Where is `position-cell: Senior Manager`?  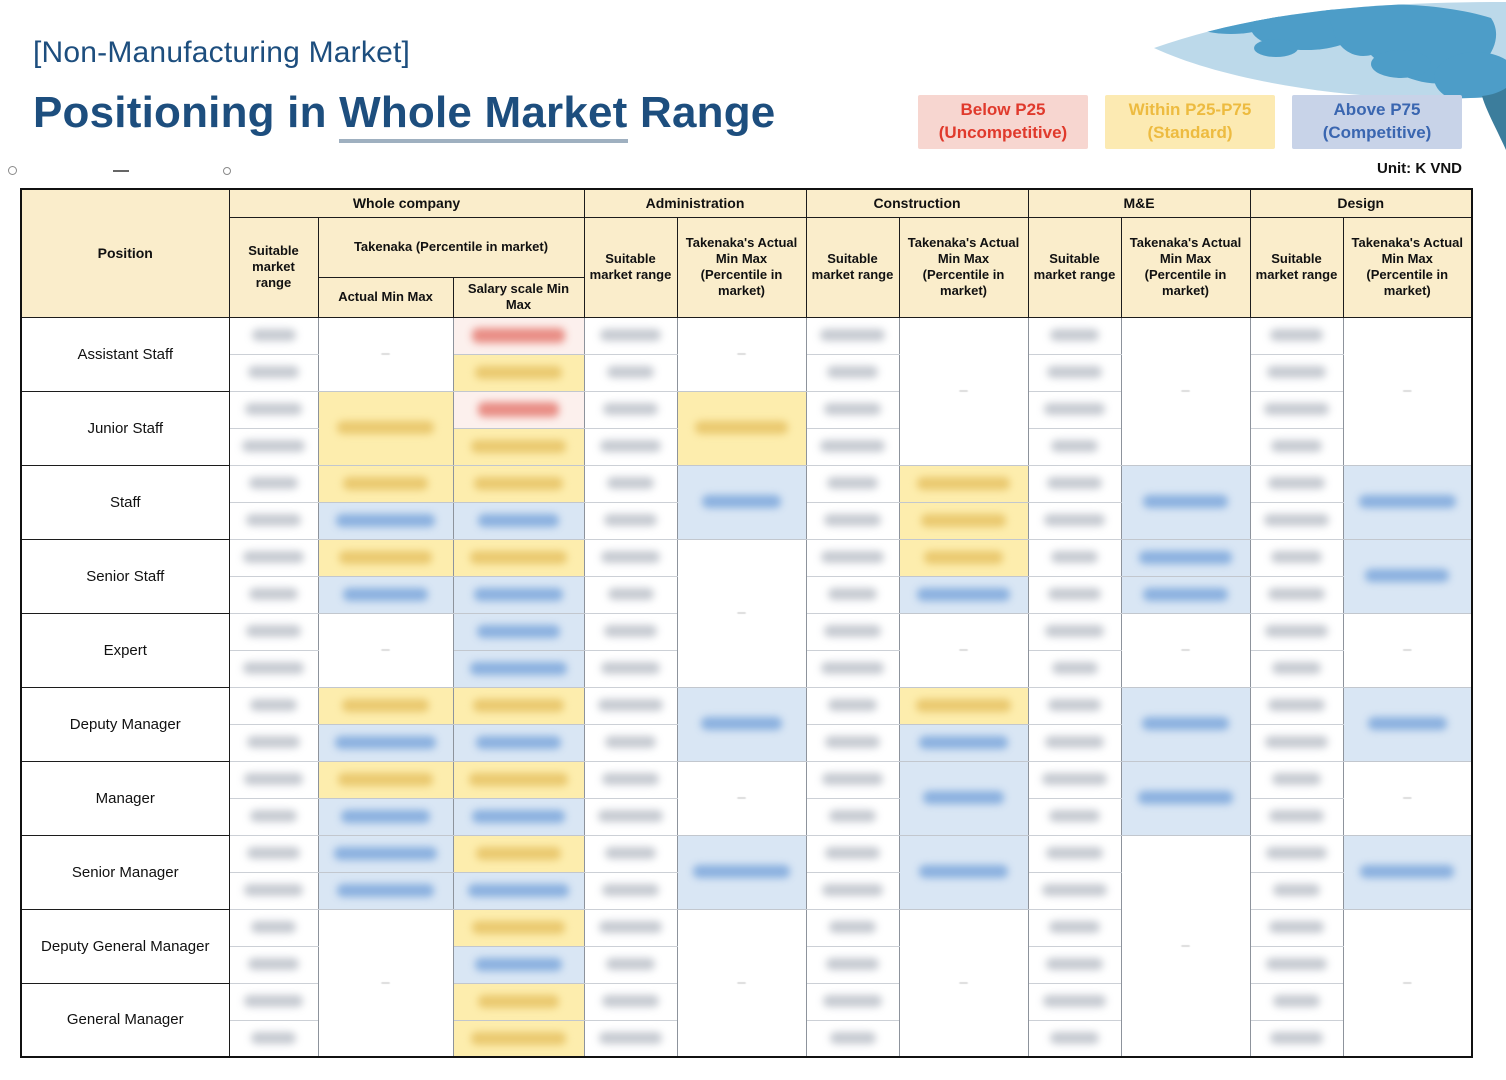
position-cell: Senior Manager is located at coordinates (125, 872).